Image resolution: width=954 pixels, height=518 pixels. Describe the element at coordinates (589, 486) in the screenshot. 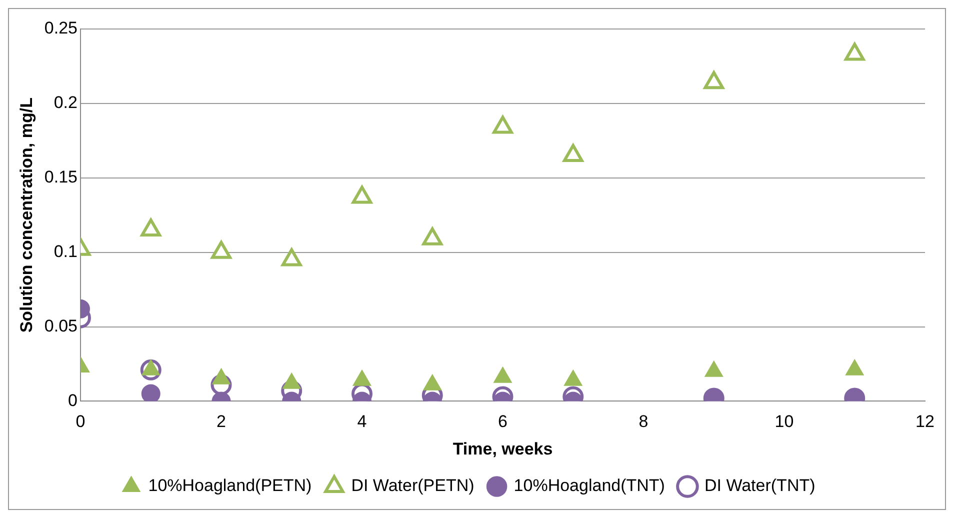

I see `legend-label: 10%Hoagland(TNT)` at that location.